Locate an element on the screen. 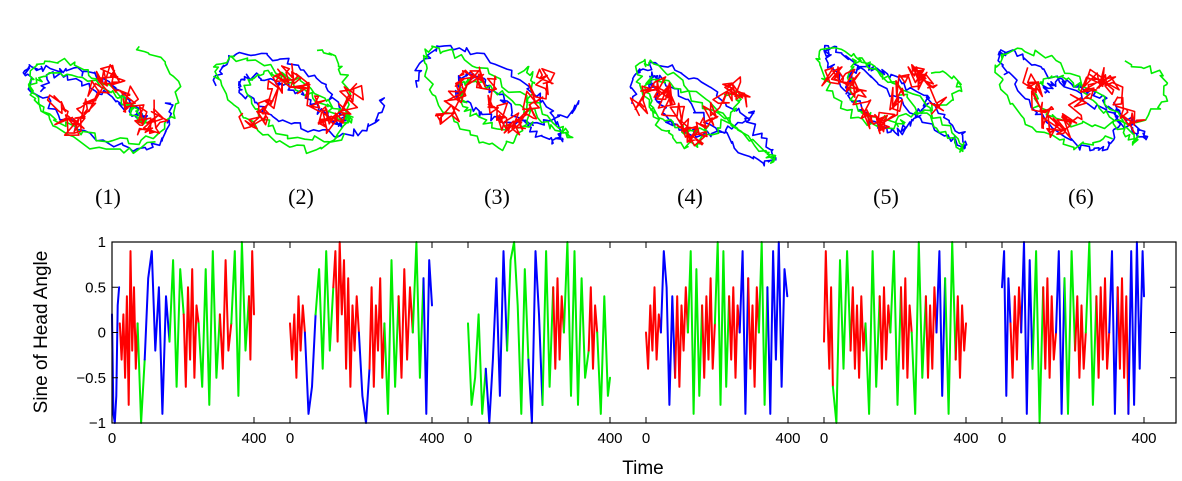 The height and width of the screenshot is (481, 1182). x-tick-label-5-1: 0 is located at coordinates (824, 438).